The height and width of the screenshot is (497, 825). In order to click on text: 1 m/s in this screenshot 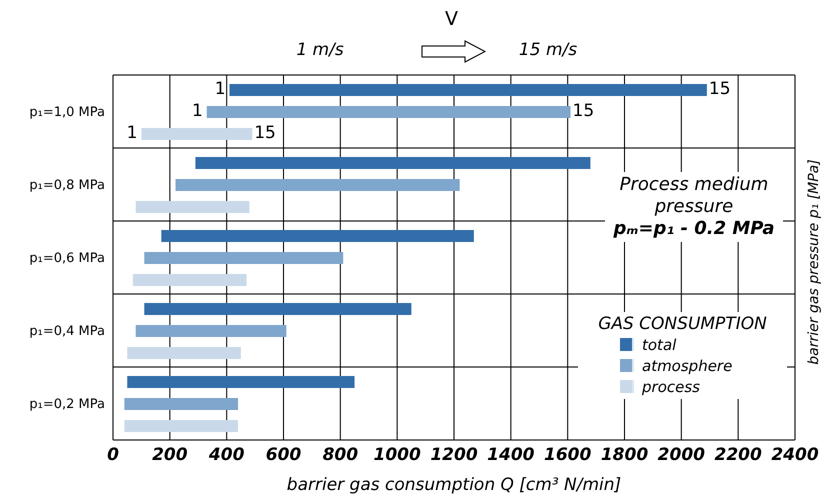, I will do `click(320, 50)`.